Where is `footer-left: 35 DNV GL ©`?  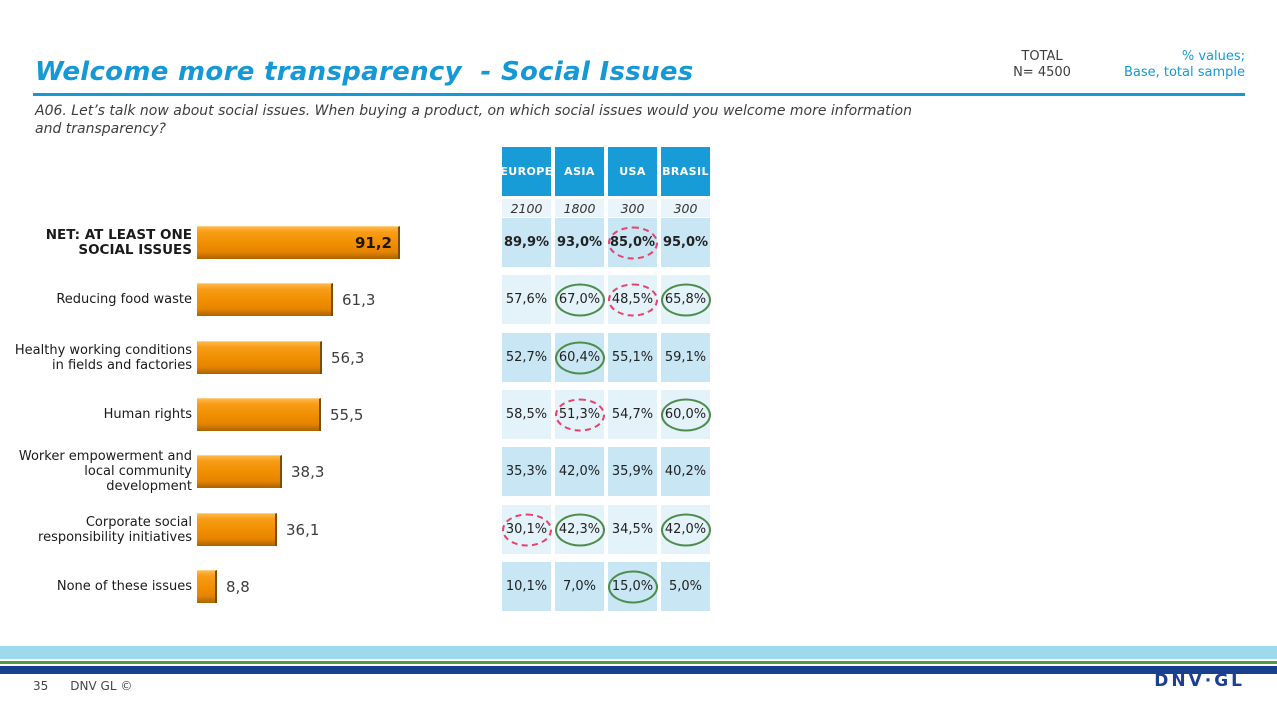 footer-left: 35 DNV GL © is located at coordinates (82, 686).